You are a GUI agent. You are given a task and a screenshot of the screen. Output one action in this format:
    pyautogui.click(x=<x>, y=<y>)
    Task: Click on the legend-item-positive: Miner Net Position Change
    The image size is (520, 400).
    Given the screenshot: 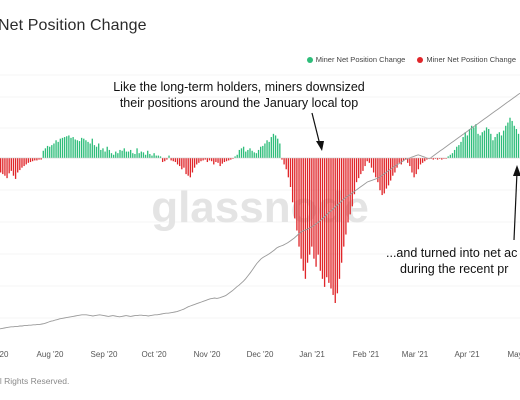 What is the action you would take?
    pyautogui.click(x=355, y=59)
    